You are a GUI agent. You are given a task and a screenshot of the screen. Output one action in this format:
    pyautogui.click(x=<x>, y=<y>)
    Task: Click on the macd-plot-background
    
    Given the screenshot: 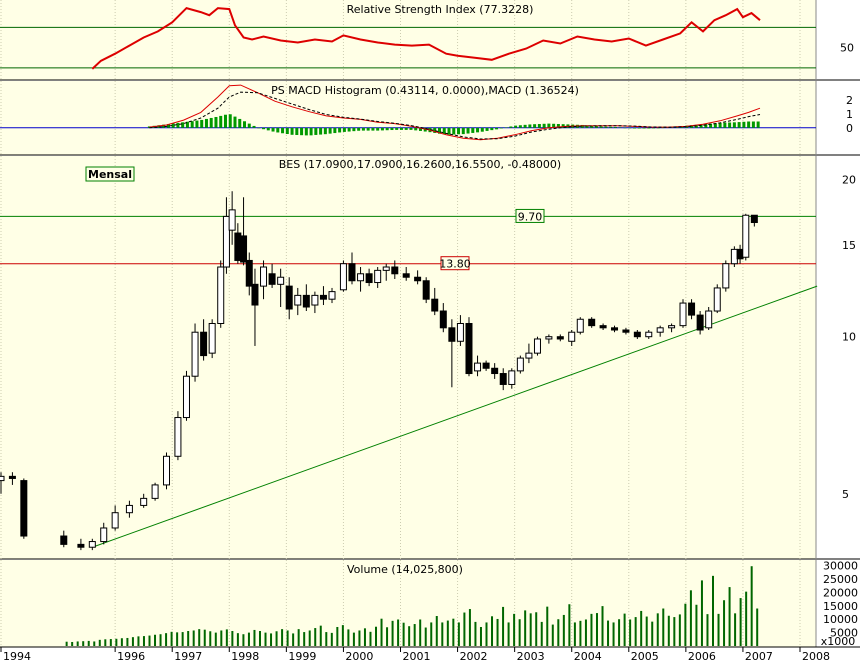 What is the action you would take?
    pyautogui.click(x=408, y=118)
    